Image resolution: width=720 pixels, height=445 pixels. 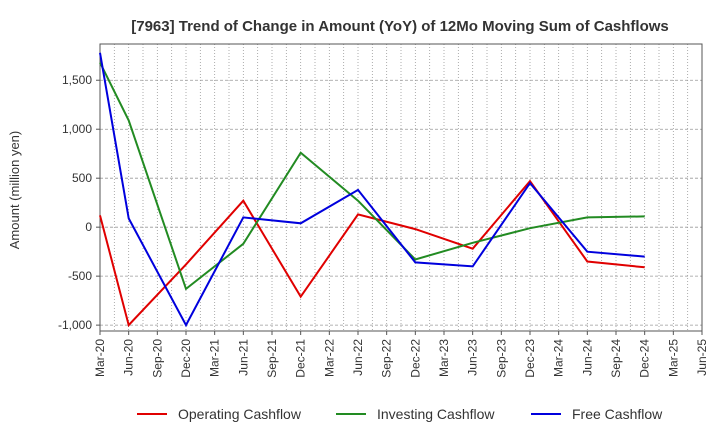 I want to click on legend-label: Free Cashflow, so click(x=617, y=414).